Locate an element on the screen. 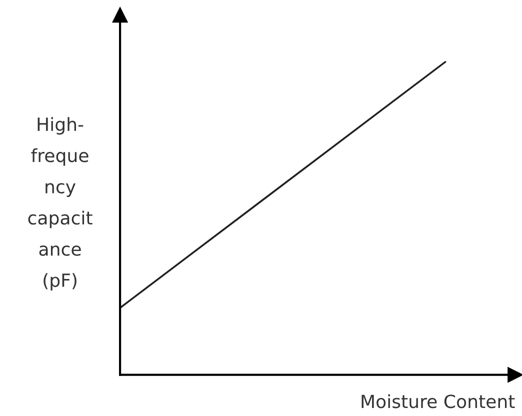 This screenshot has width=522, height=416. y-axis-title: High- freque ncy capacit ance (pF) is located at coordinates (60, 204).